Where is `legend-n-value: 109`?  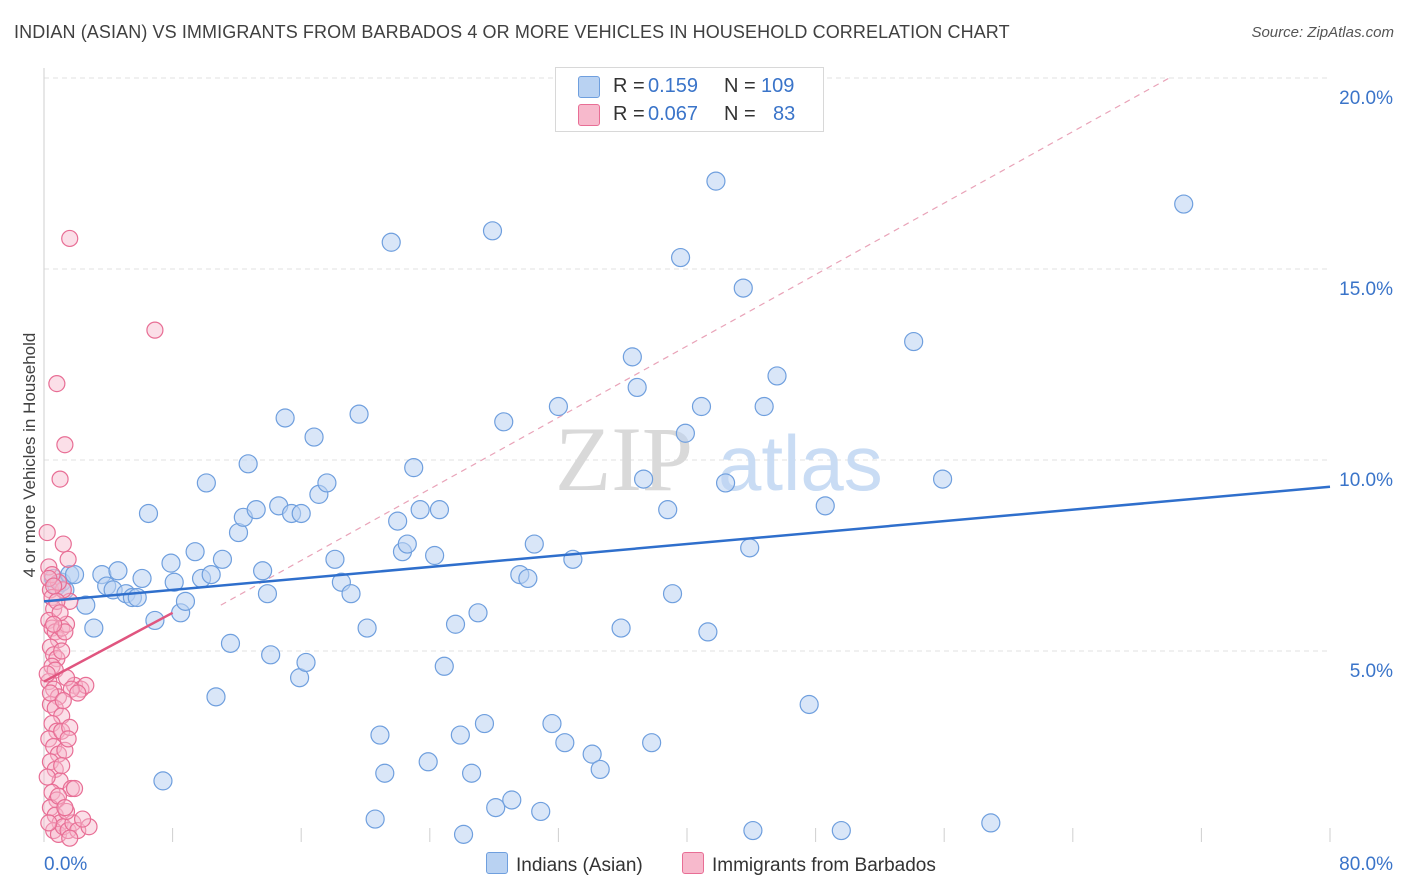
legend-n-value: 109 is located at coordinates (778, 85).